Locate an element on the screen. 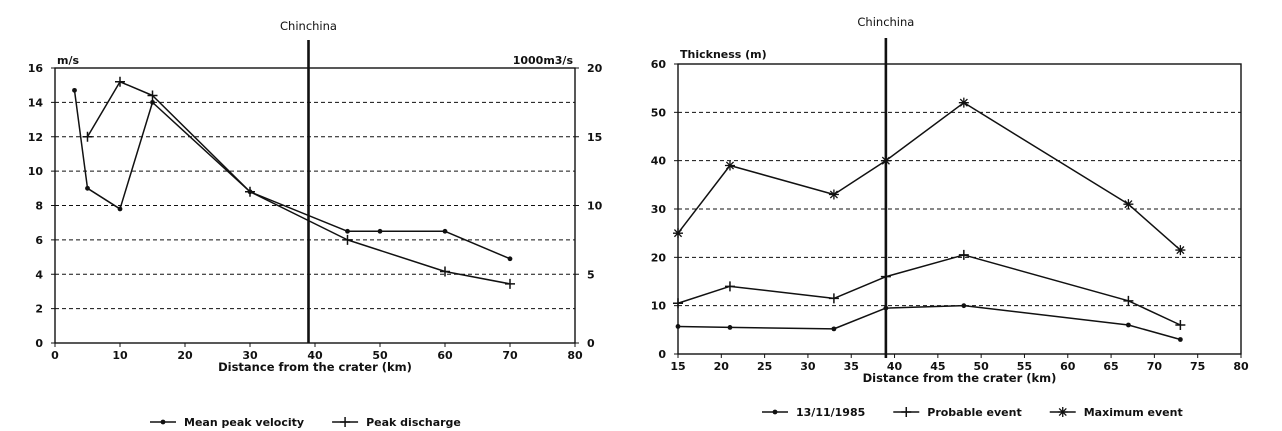 The width and height of the screenshot is (1282, 431). y-axis-title: Thickness (m) is located at coordinates (723, 54).